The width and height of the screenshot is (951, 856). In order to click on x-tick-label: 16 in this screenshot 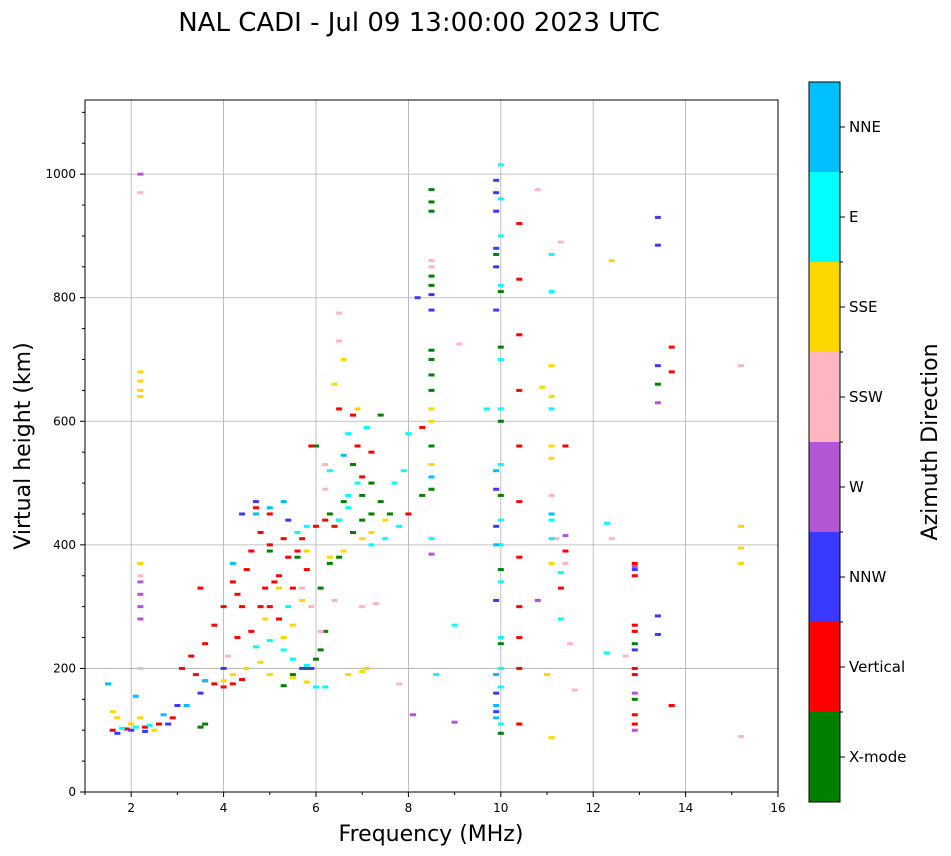, I will do `click(777, 808)`.